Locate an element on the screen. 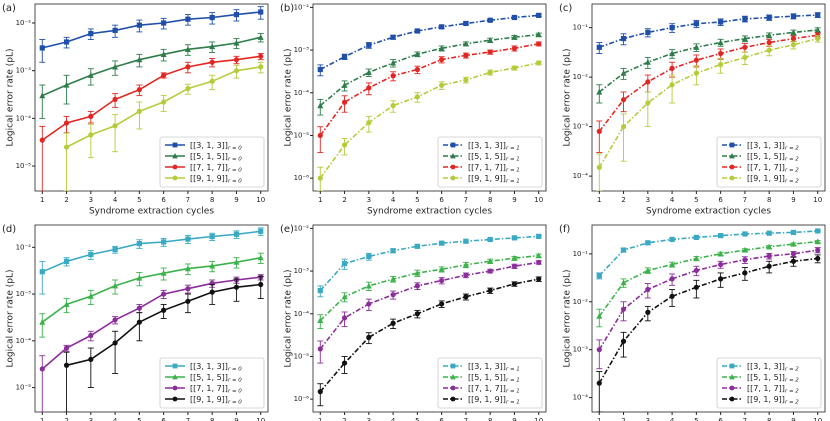 This screenshot has height=421, width=830. legend-name: [[3, 1, 3]] is located at coordinates (766, 366).